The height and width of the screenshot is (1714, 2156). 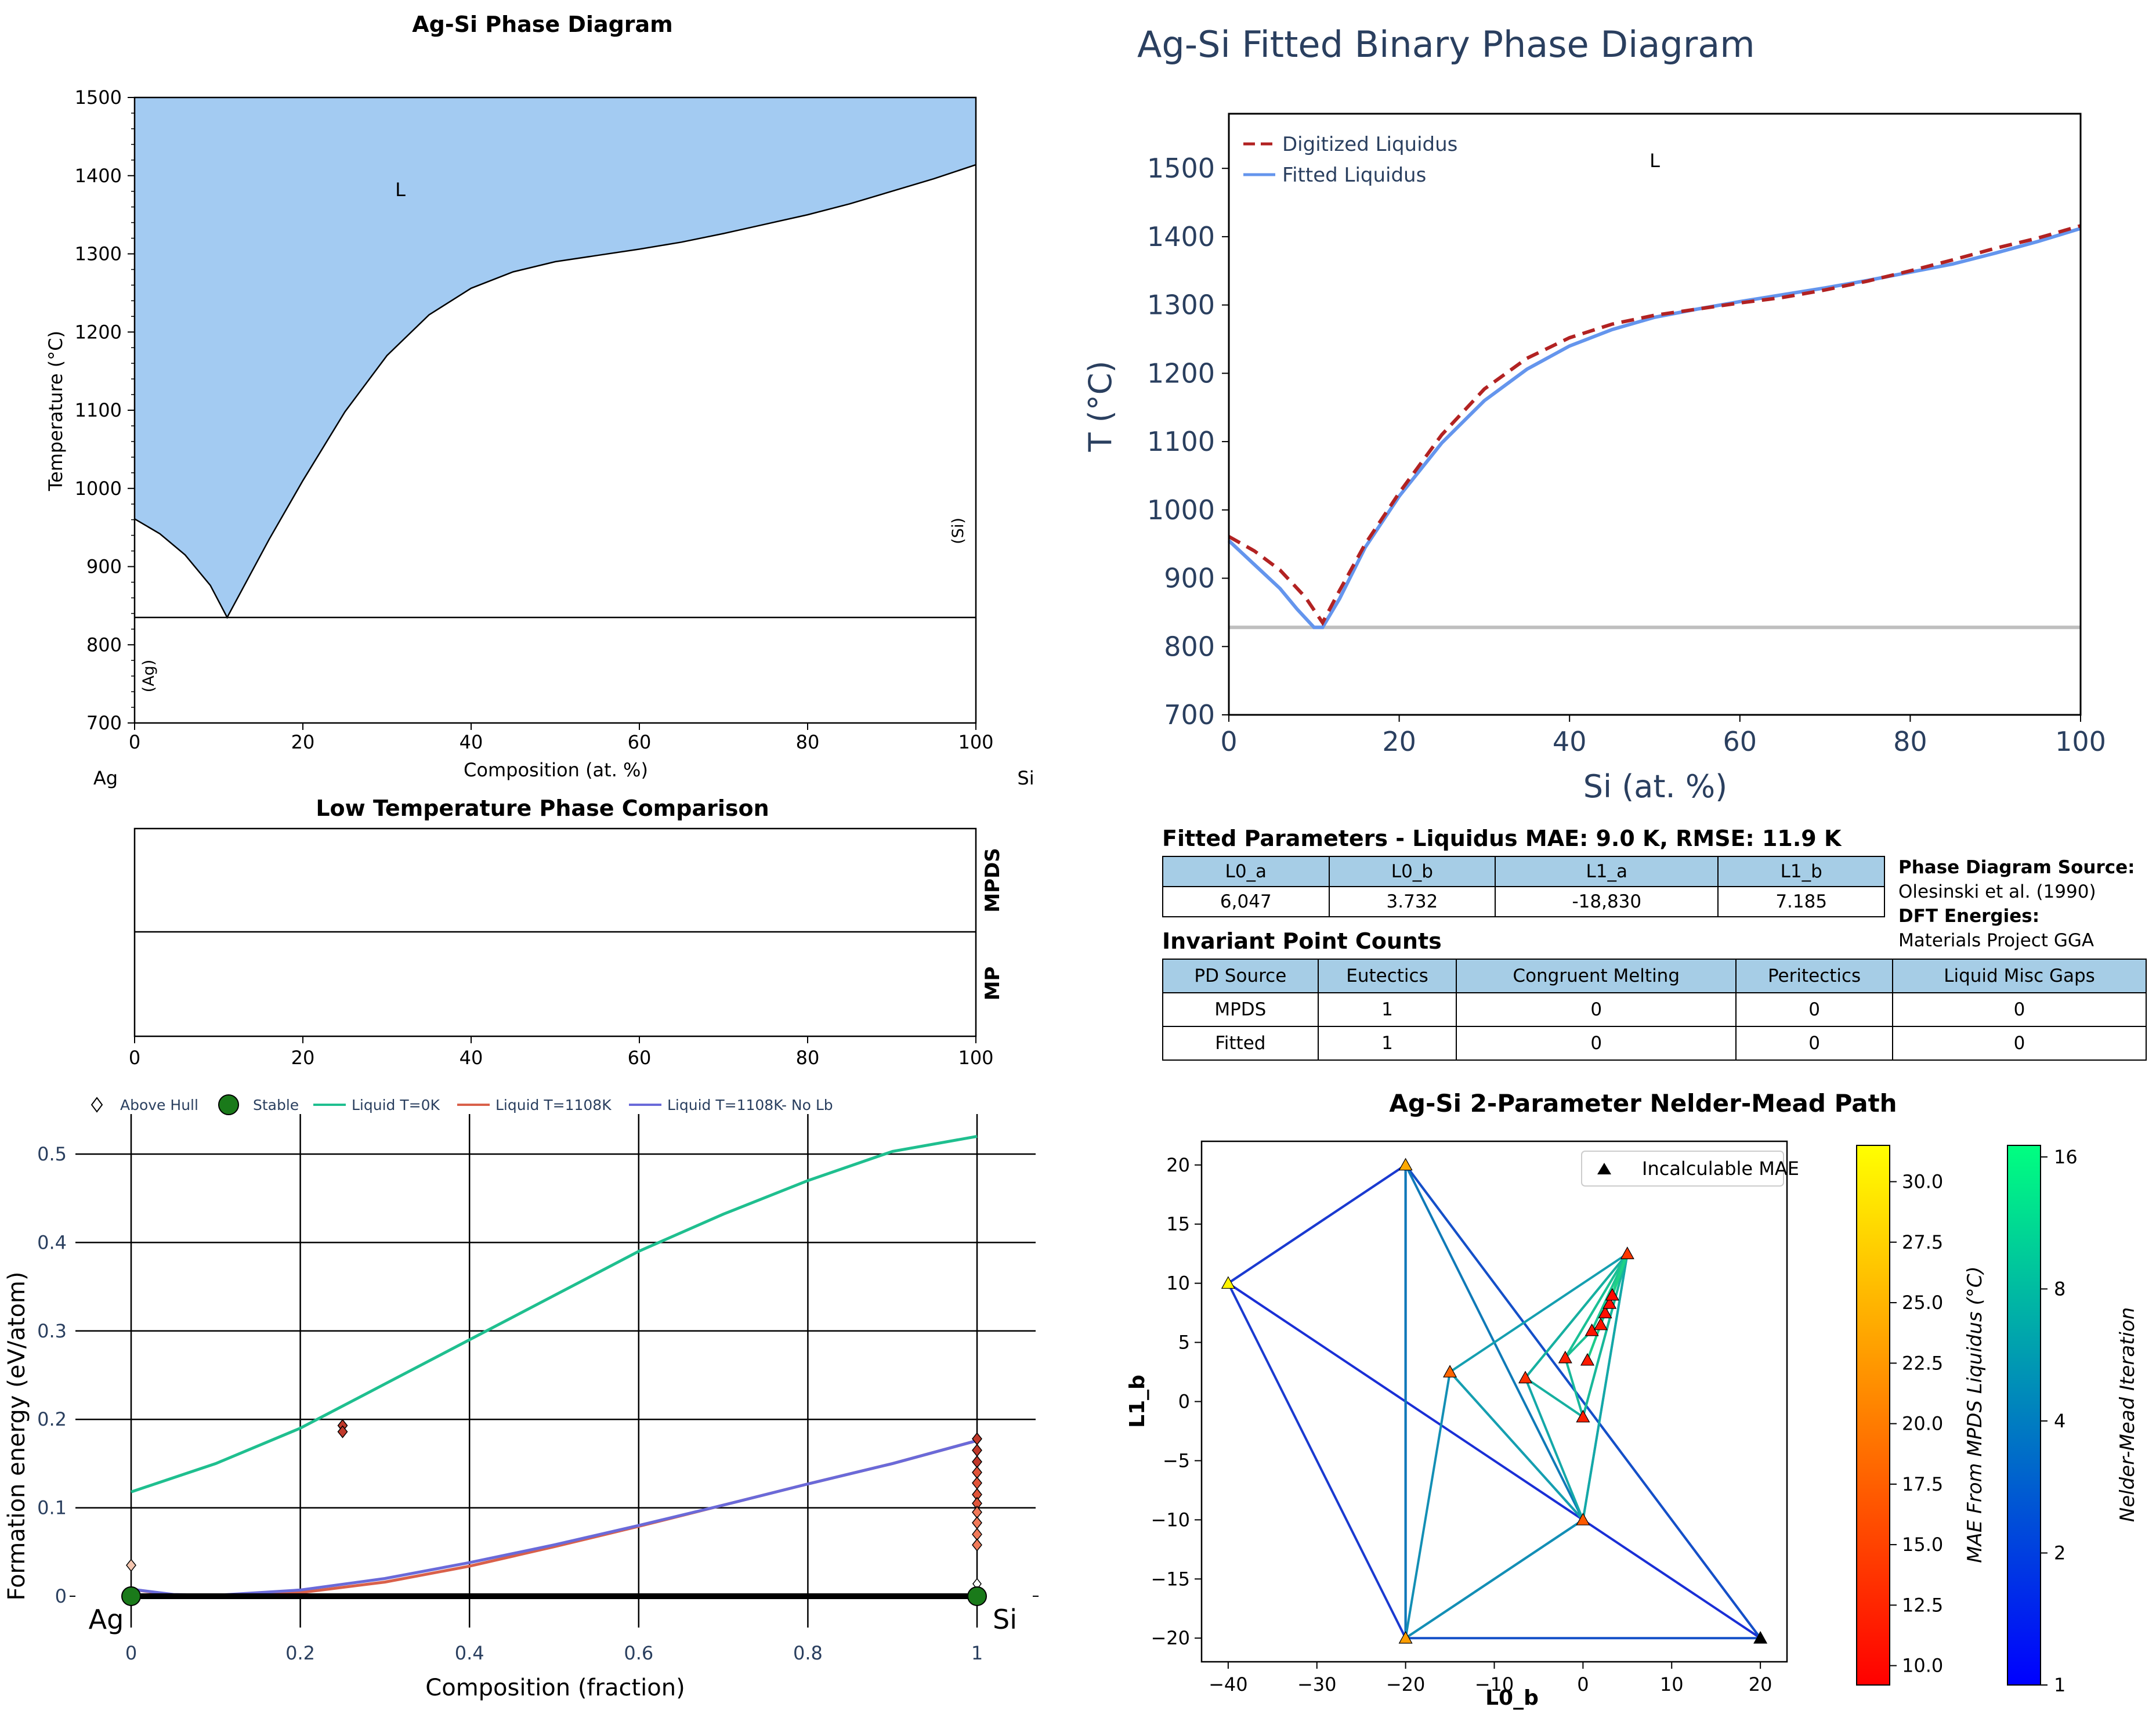 I want to click on colorbar-tick-label: 2, so click(x=2059, y=1553).